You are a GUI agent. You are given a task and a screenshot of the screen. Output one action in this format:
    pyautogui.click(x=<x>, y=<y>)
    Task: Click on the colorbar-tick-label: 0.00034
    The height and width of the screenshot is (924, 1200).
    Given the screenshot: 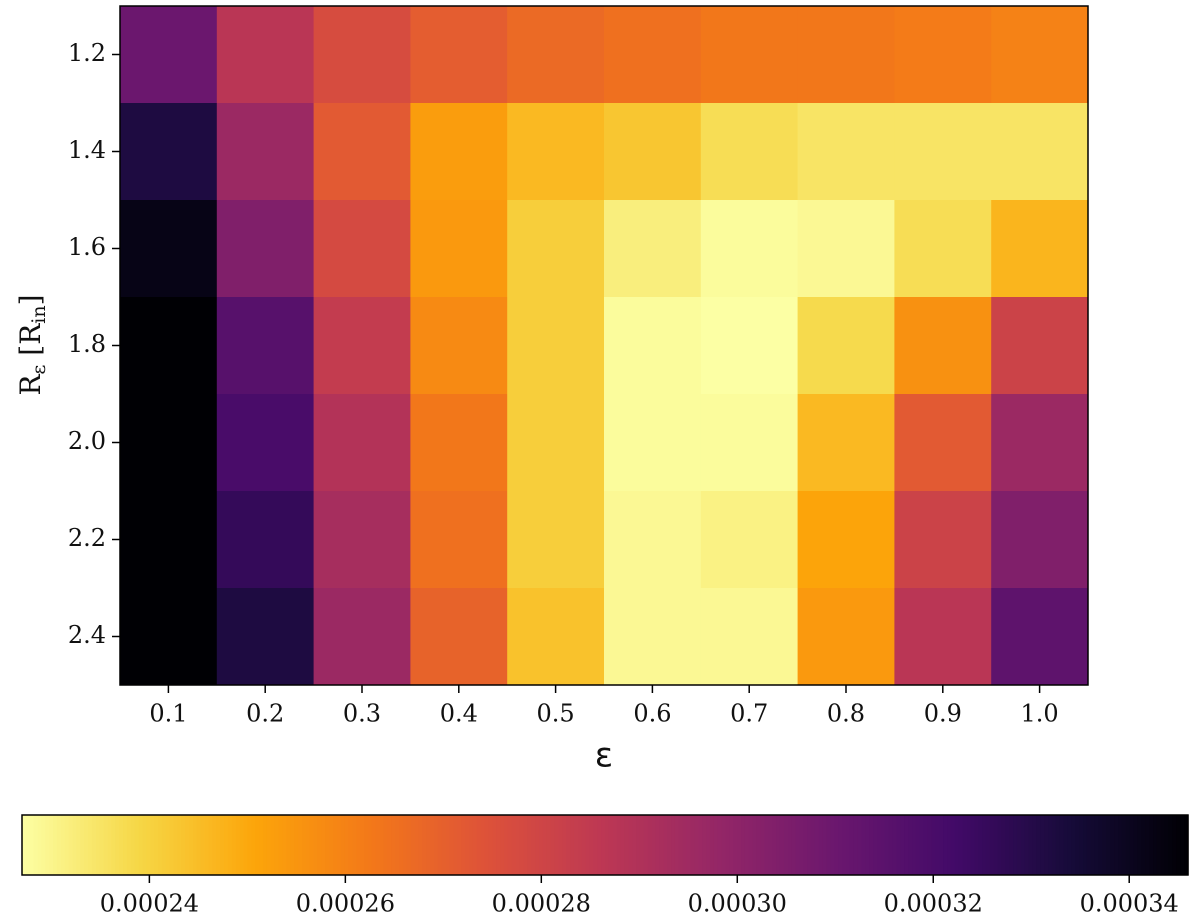 What is the action you would take?
    pyautogui.click(x=1129, y=904)
    